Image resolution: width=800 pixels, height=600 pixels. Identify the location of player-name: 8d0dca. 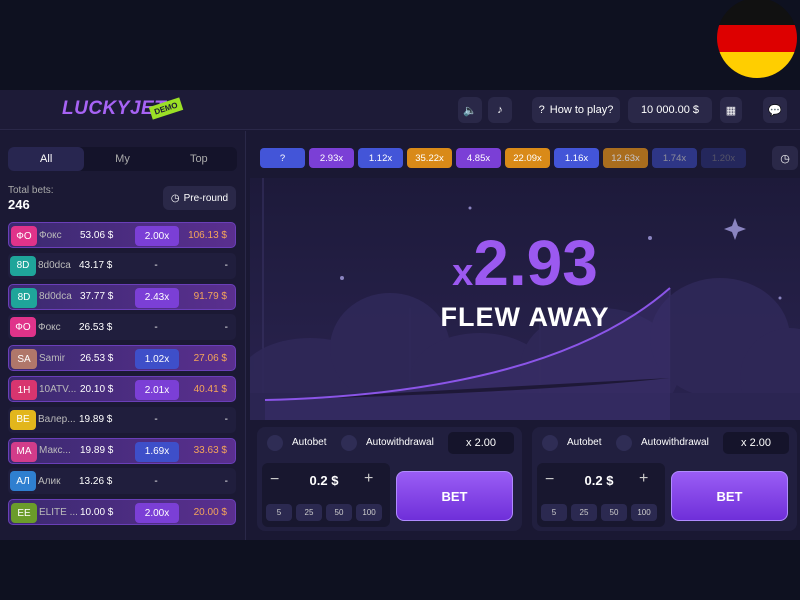
(54, 266).